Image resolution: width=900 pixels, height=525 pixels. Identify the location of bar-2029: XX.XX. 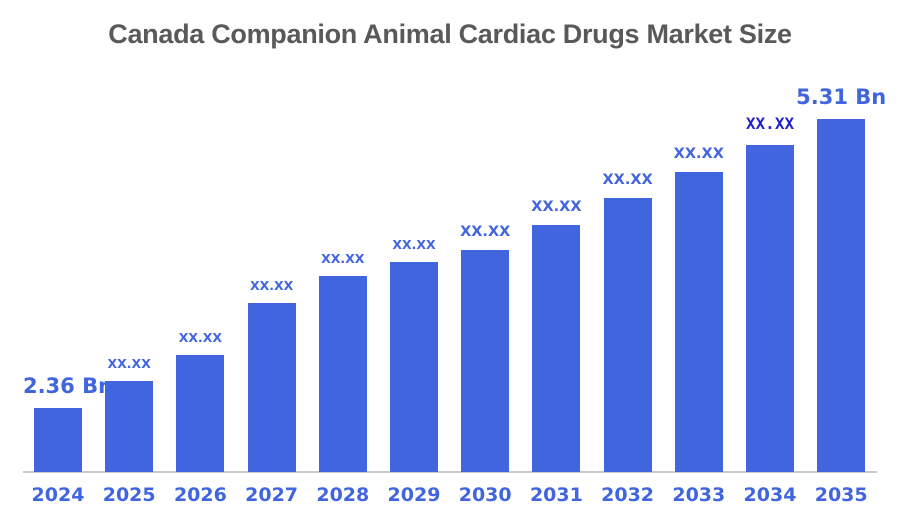
(414, 355).